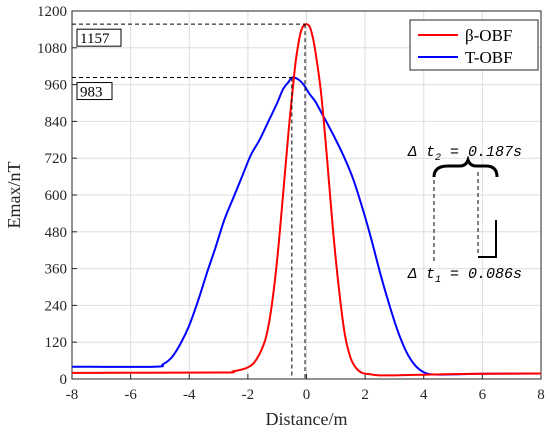 The image size is (550, 433). I want to click on y-tick-label: 240, so click(56, 306).